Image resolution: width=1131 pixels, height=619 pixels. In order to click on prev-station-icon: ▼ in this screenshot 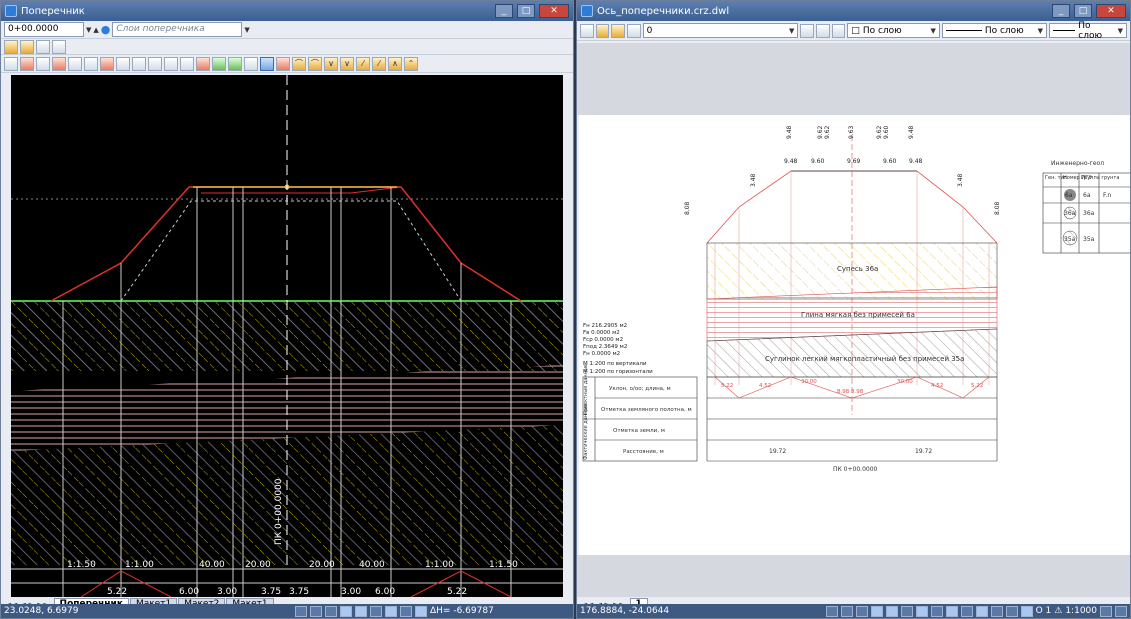, I will do `click(89, 29)`.